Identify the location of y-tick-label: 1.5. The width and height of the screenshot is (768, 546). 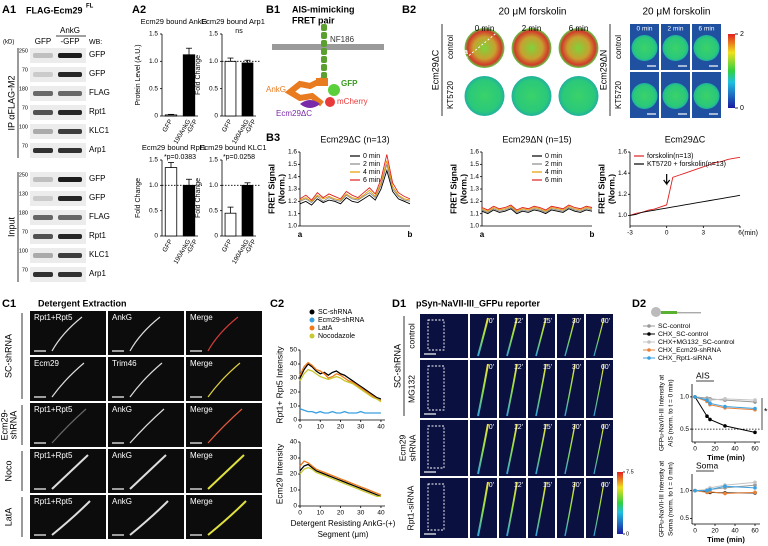
(213, 160).